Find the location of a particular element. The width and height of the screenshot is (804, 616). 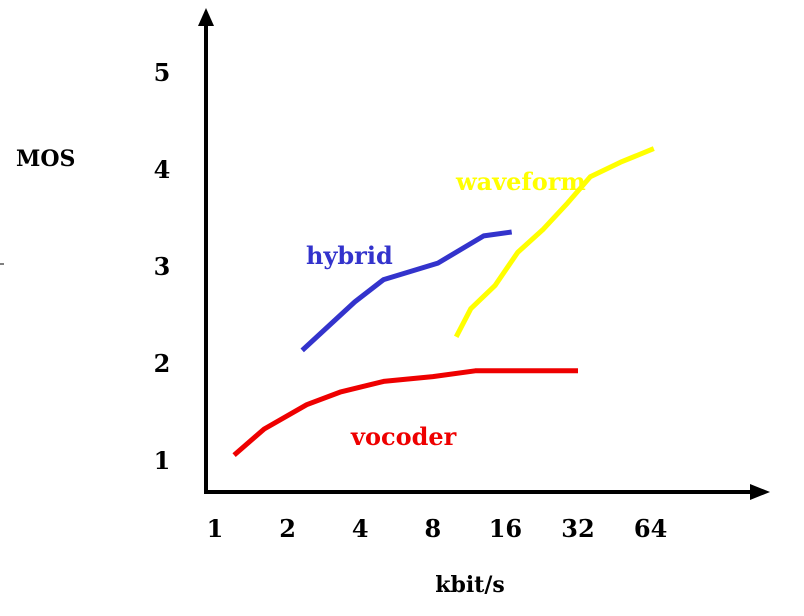

y-axis-arrow is located at coordinates (206, 17).